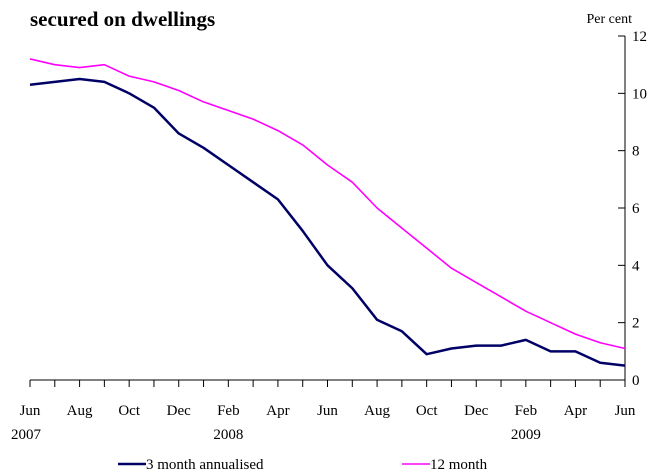 The image size is (660, 473). Describe the element at coordinates (526, 435) in the screenshot. I see `x-year-label: 2009` at that location.